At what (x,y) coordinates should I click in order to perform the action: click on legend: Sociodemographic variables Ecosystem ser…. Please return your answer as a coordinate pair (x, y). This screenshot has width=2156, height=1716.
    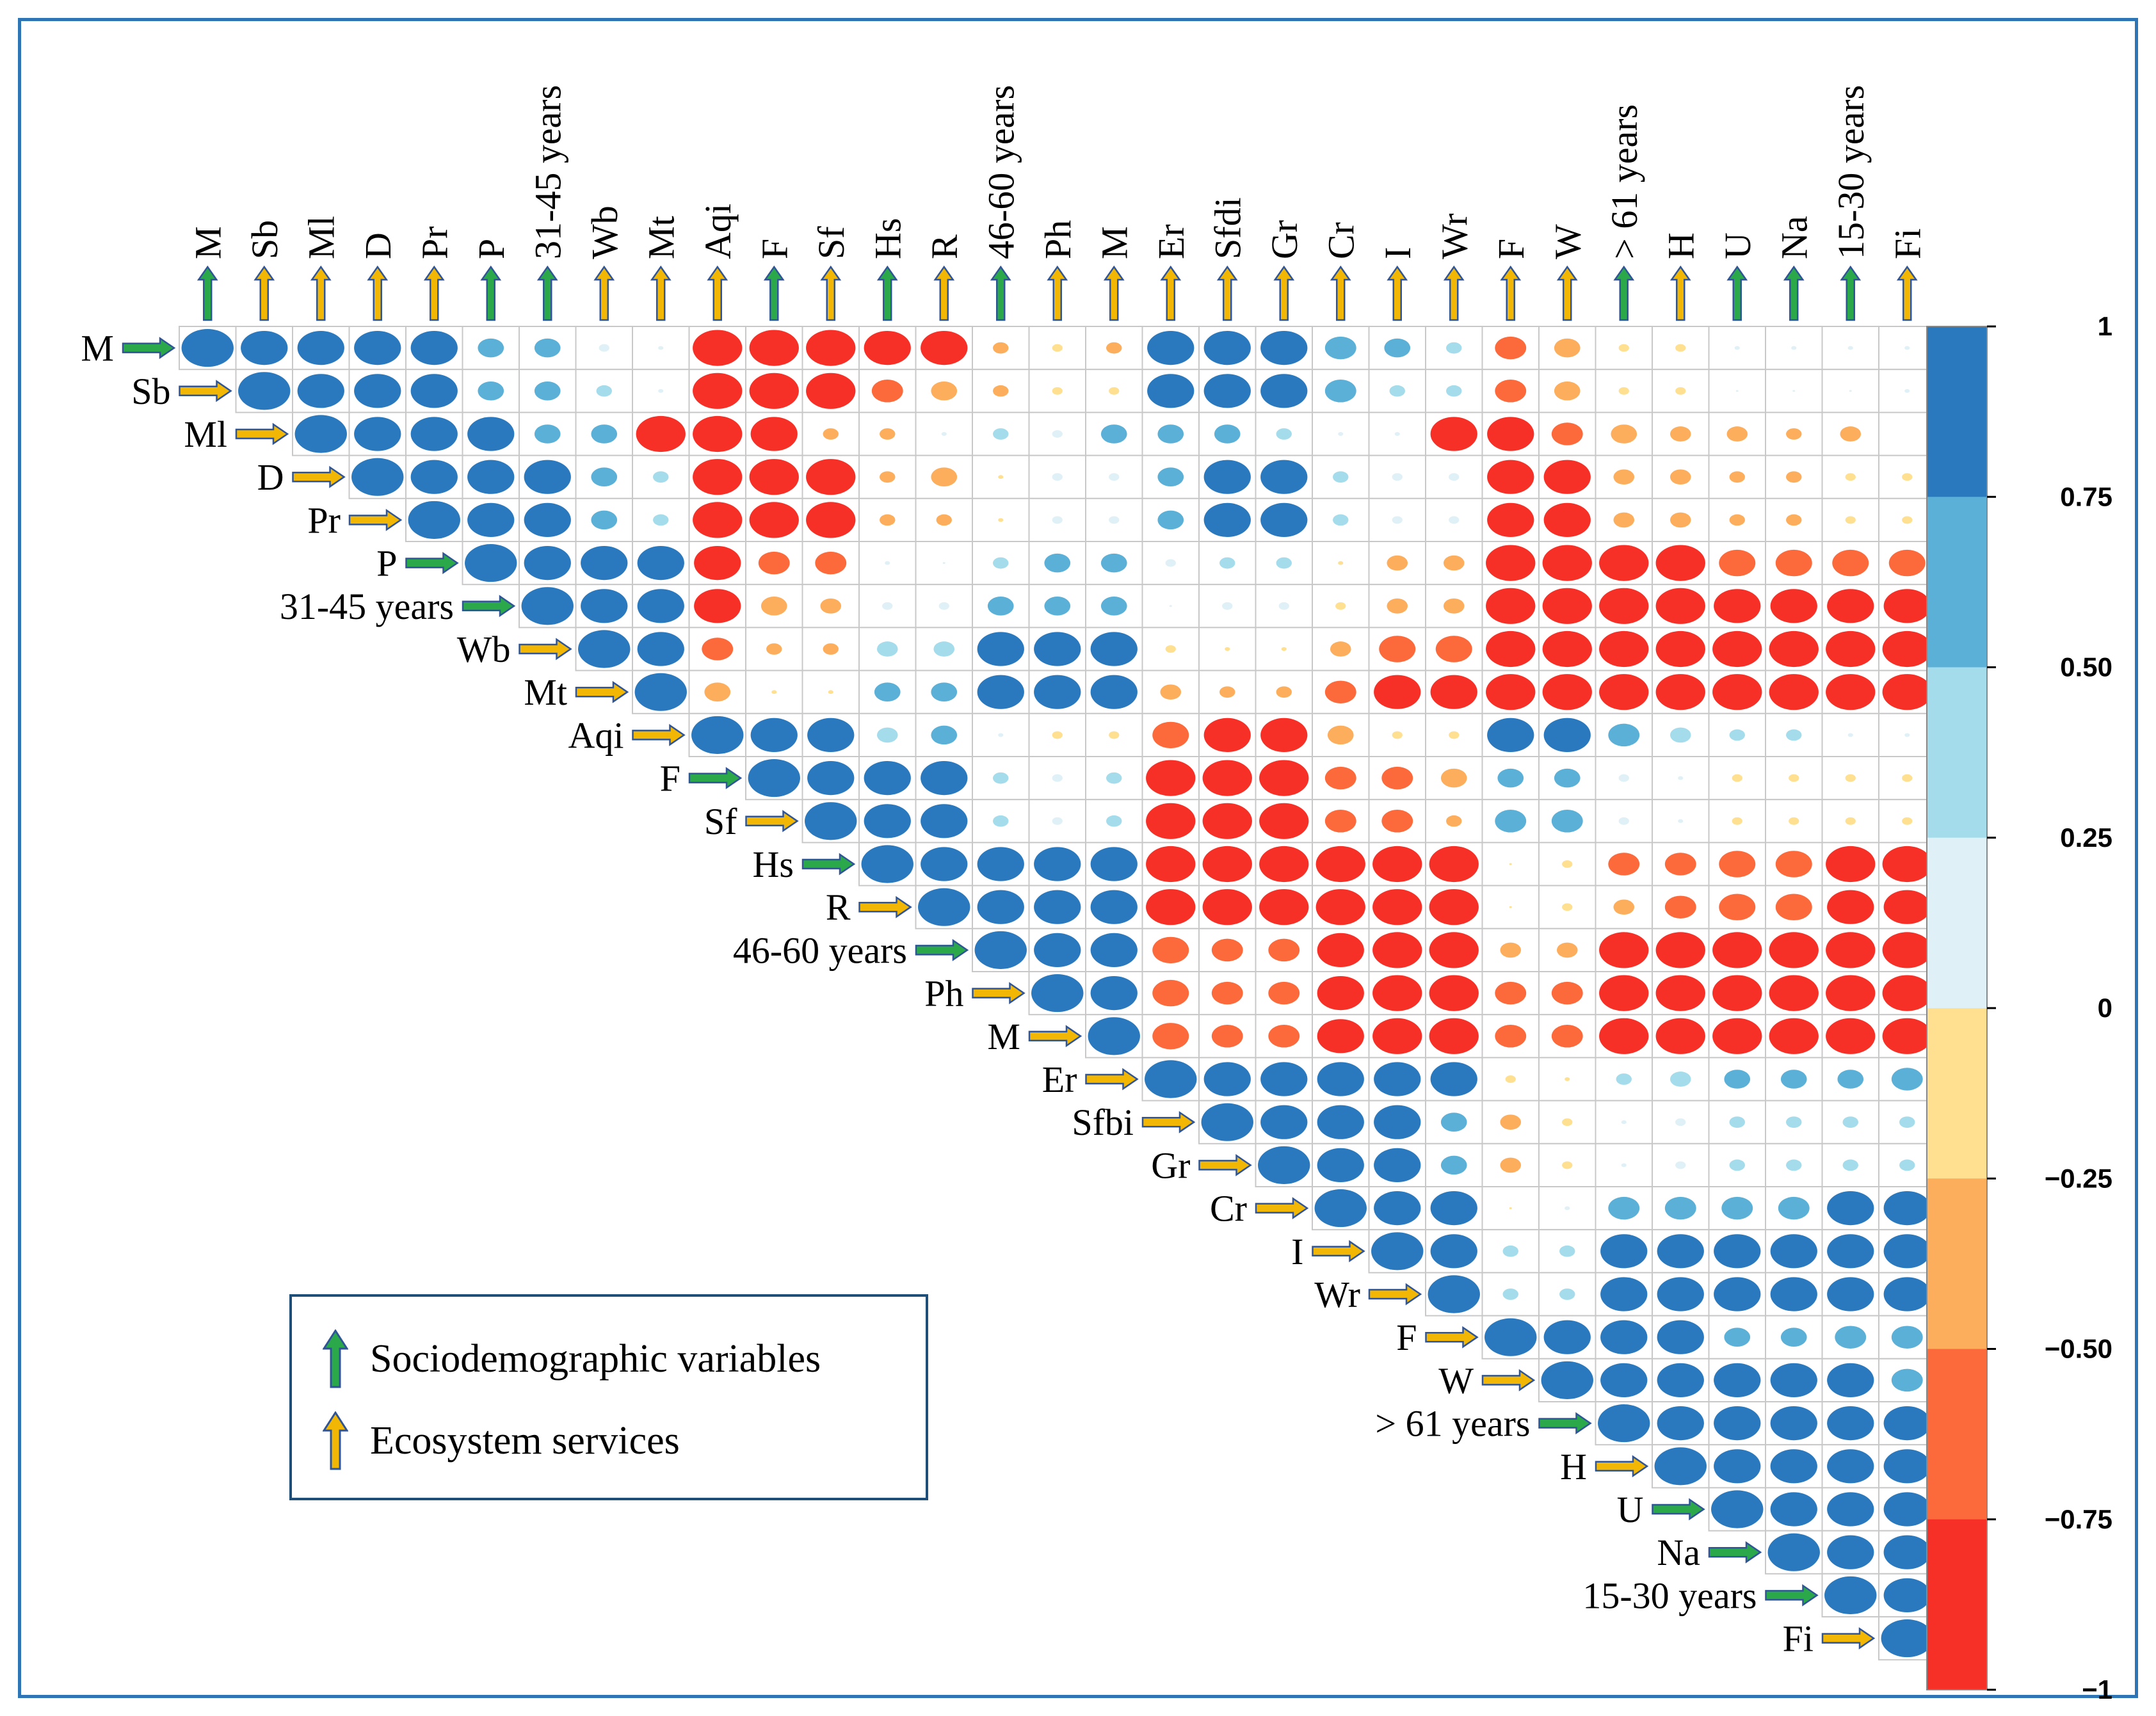
    Looking at the image, I should click on (608, 1397).